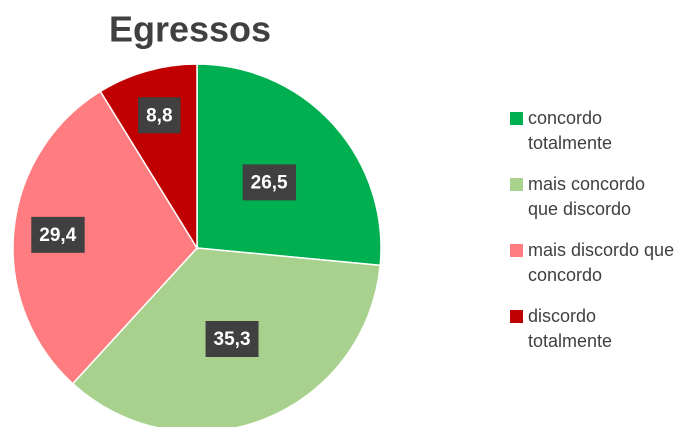 This screenshot has width=680, height=427. Describe the element at coordinates (570, 328) in the screenshot. I see `legend-label: discordo totalmente` at that location.